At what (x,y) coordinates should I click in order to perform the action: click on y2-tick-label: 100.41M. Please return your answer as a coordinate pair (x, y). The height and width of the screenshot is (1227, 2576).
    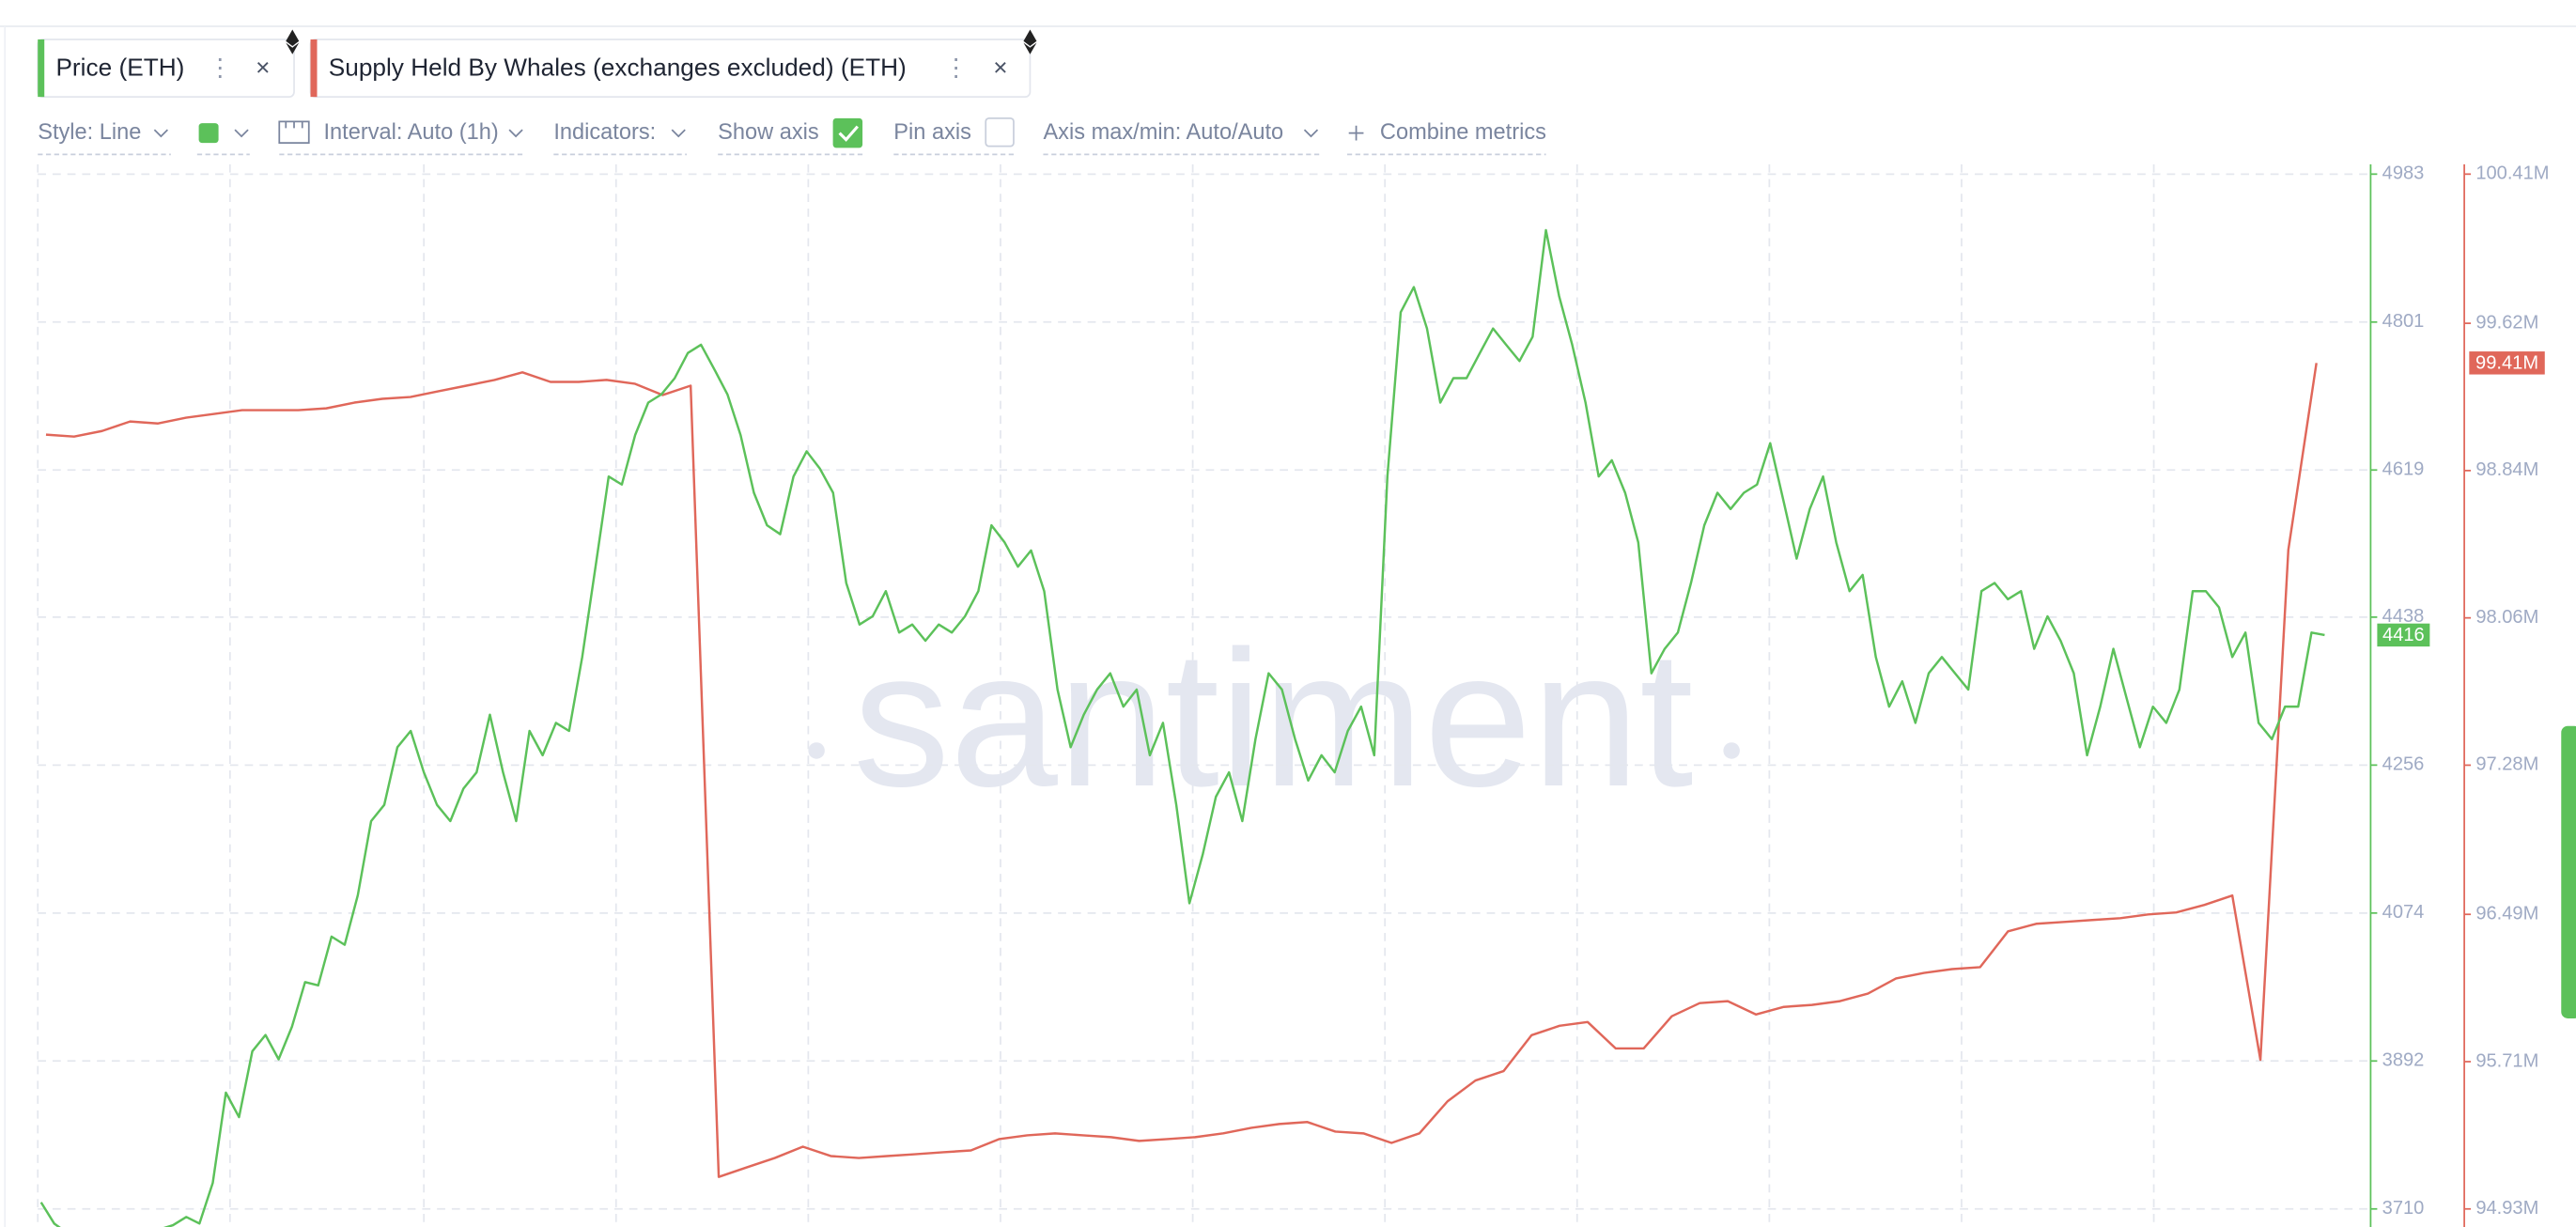
    Looking at the image, I should click on (2512, 173).